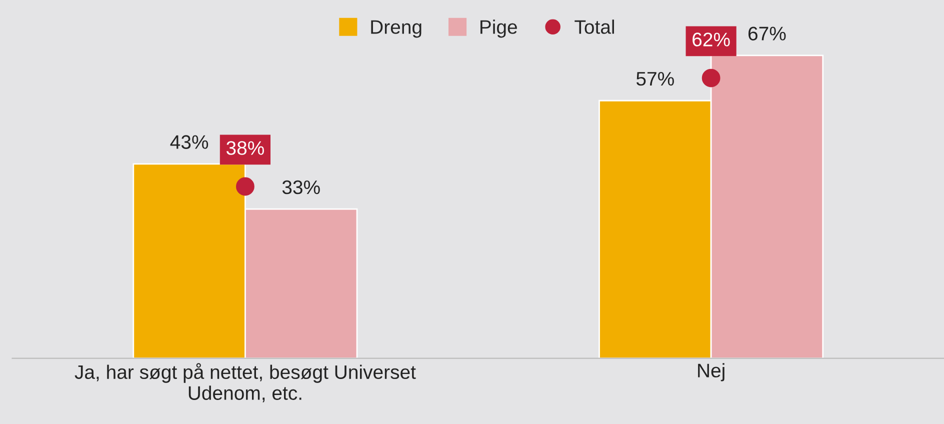 The image size is (944, 424). What do you see at coordinates (245, 382) in the screenshot?
I see `x-tick-label: Ja, har søgt på nettet, besøgt Universet Udenom, etc.` at bounding box center [245, 382].